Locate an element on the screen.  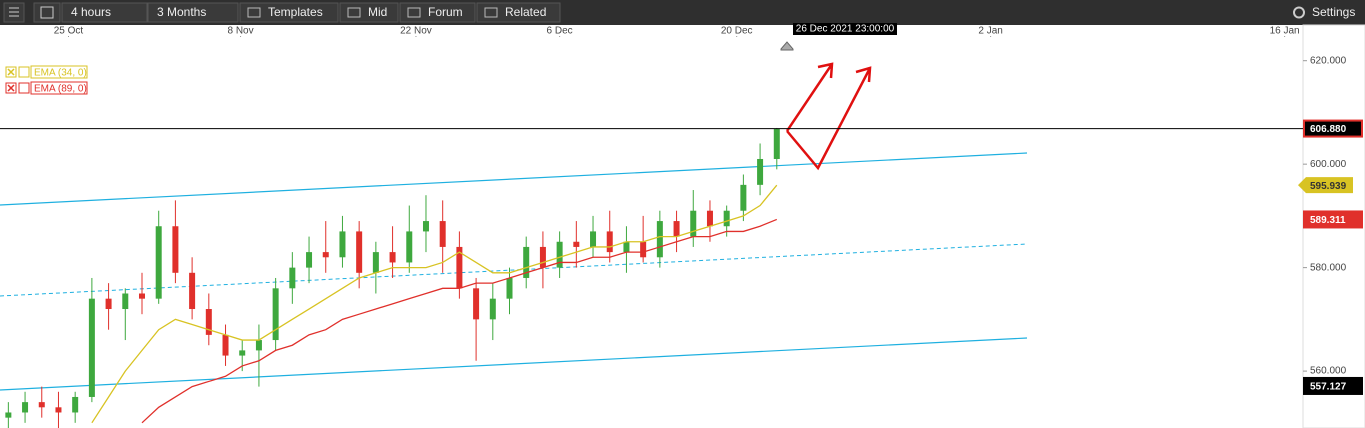
crosshair-label: 26 Dec 2021 23:00:00 is located at coordinates (845, 29).